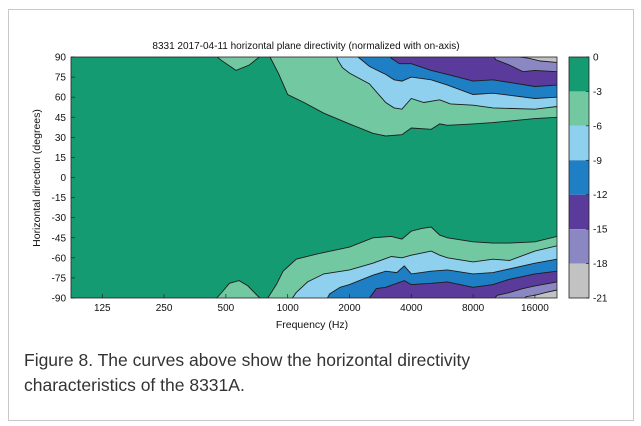  Describe the element at coordinates (226, 308) in the screenshot. I see `x-tick-label: 500` at that location.